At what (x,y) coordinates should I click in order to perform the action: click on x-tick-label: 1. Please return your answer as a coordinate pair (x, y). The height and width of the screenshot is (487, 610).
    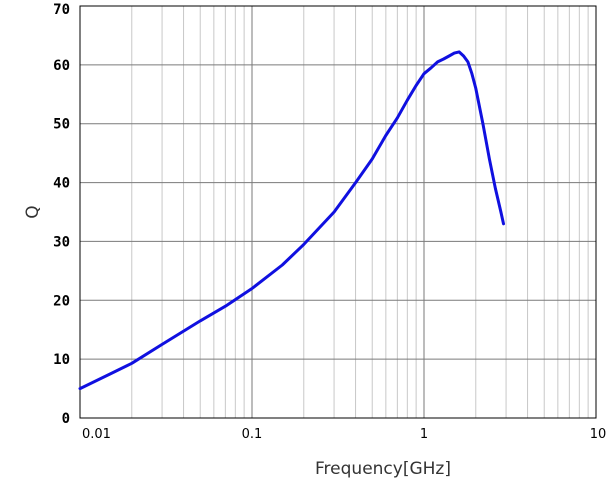
    Looking at the image, I should click on (424, 434).